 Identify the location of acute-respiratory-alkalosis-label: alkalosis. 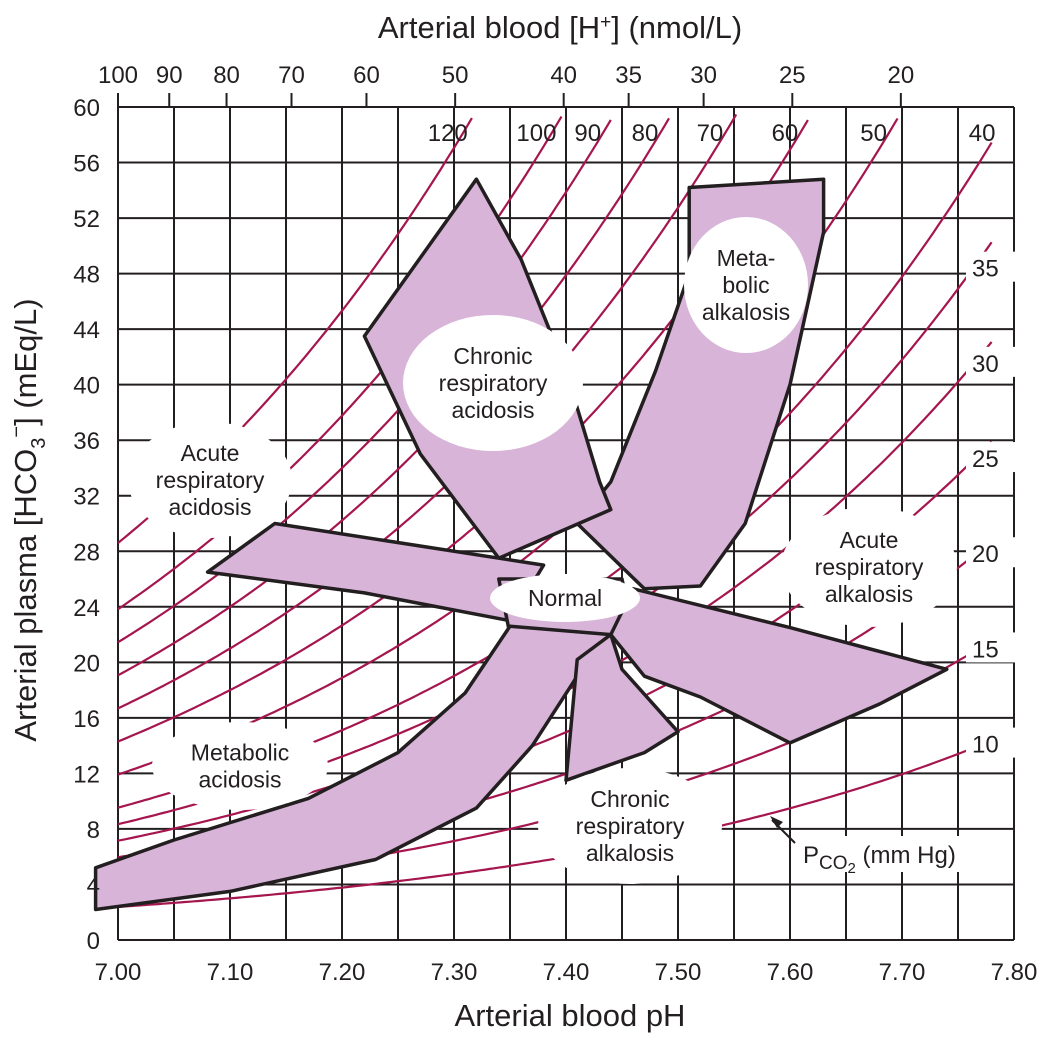
(869, 594).